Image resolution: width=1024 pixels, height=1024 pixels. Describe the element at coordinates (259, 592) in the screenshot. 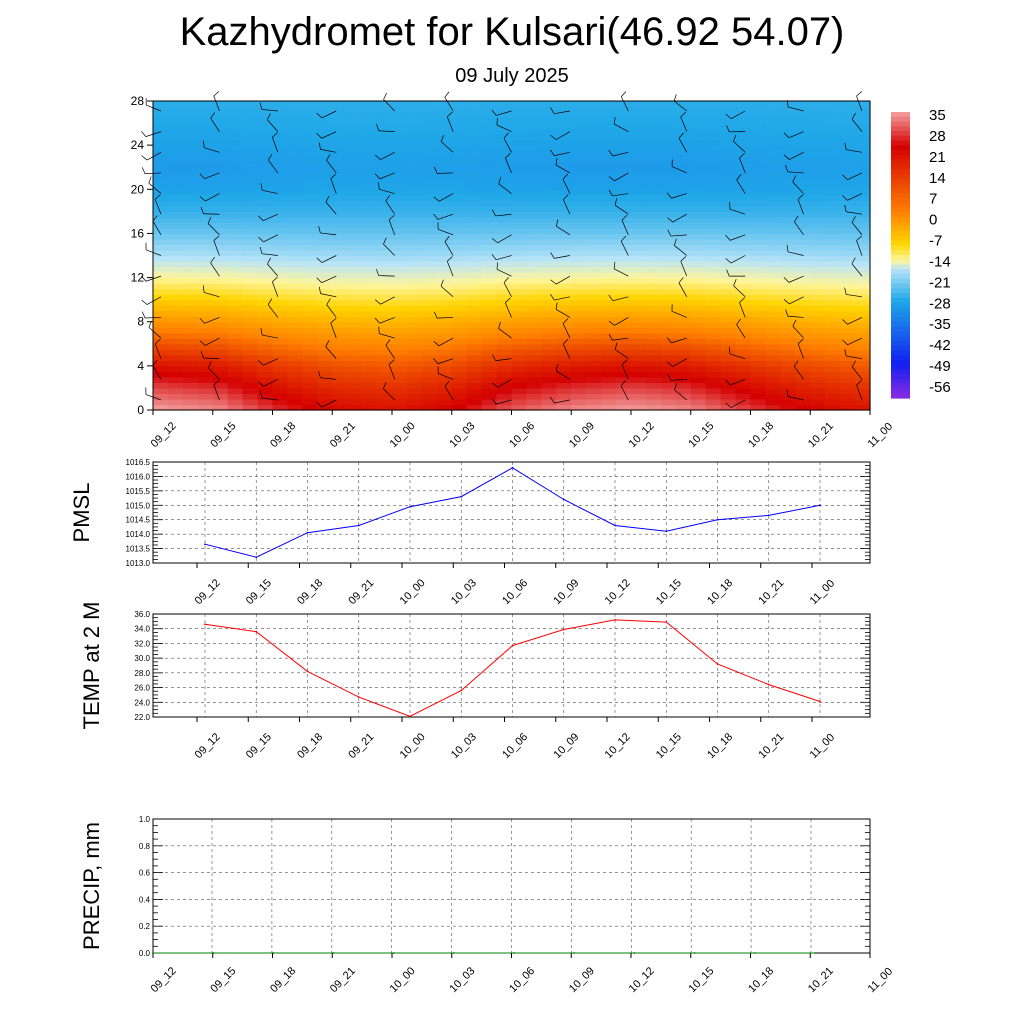

I see `x-tick-label: 09_15` at that location.